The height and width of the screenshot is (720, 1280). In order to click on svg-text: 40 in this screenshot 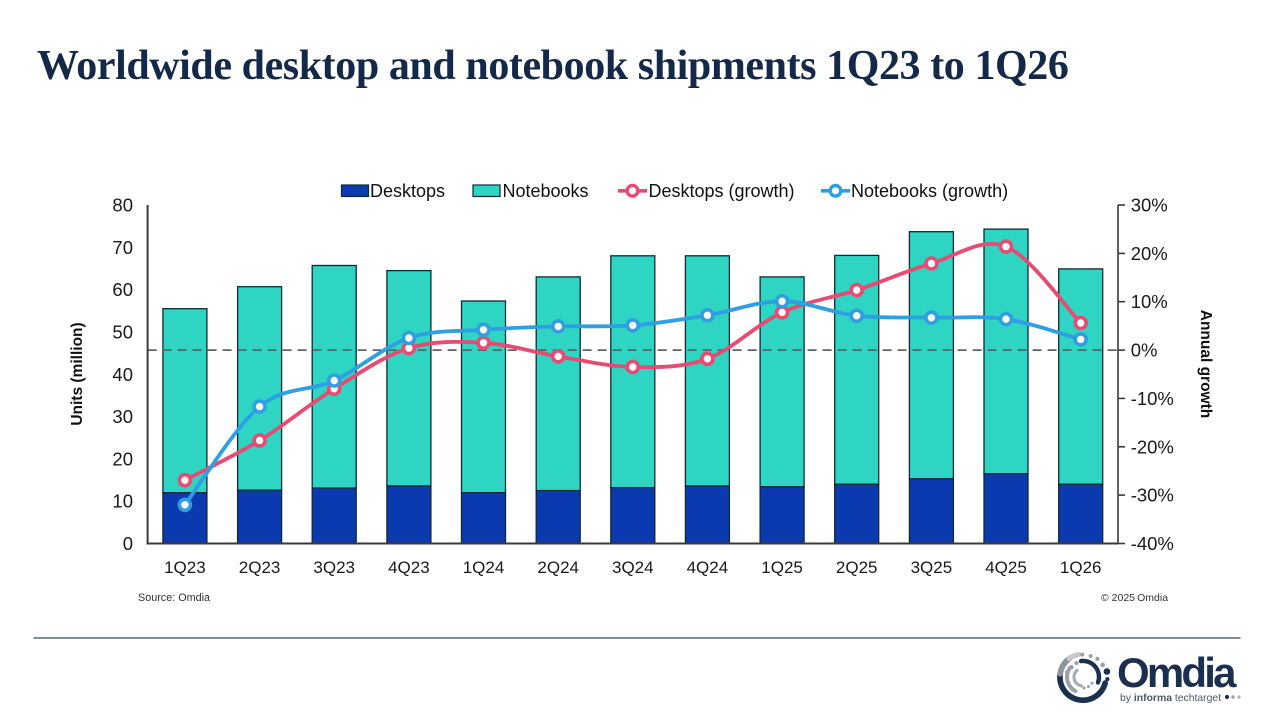, I will do `click(122, 374)`.